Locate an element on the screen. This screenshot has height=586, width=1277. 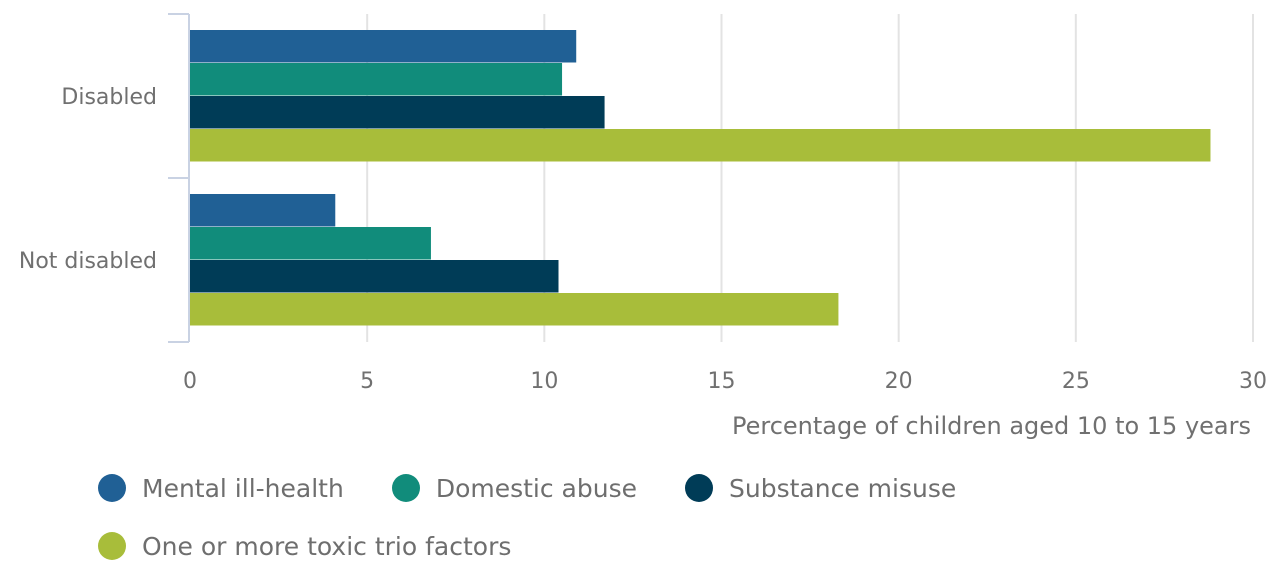
category-label: Disabled is located at coordinates (109, 97).